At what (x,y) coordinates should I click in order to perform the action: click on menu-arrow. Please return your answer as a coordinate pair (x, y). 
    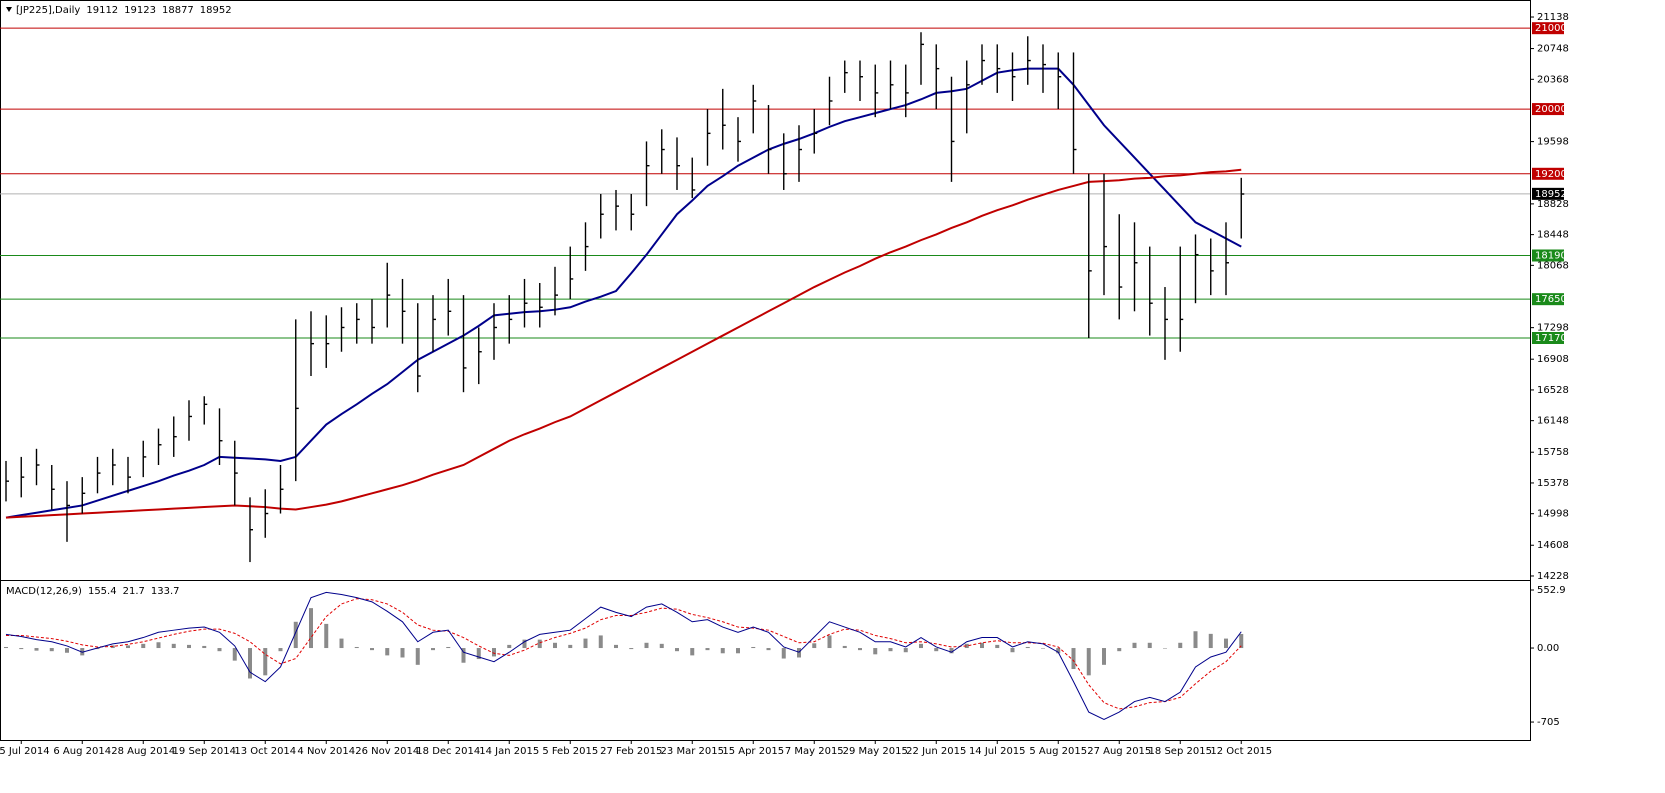
    Looking at the image, I should click on (9, 9).